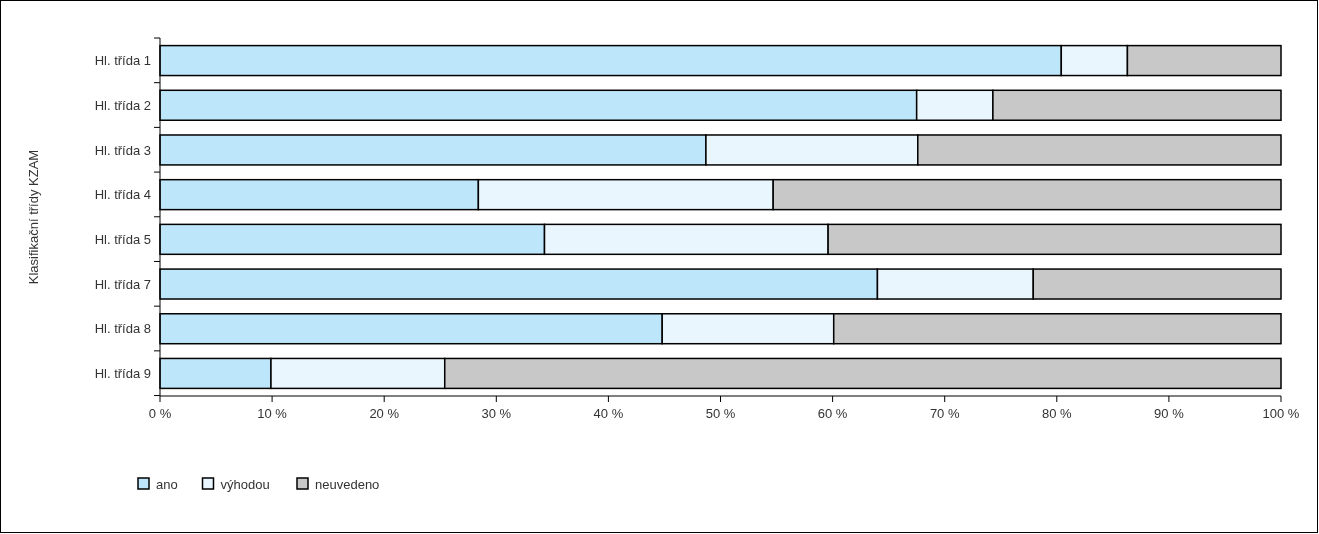 This screenshot has height=534, width=1319. What do you see at coordinates (245, 484) in the screenshot?
I see `legend-label: výhodou` at bounding box center [245, 484].